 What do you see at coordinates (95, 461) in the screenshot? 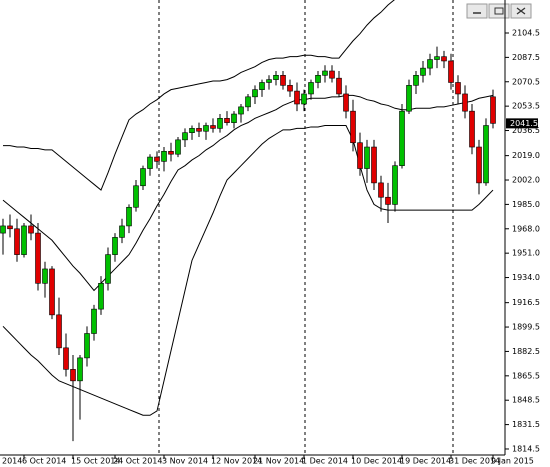
I see `x-tick-label: 15 Oct 2014` at bounding box center [95, 461].